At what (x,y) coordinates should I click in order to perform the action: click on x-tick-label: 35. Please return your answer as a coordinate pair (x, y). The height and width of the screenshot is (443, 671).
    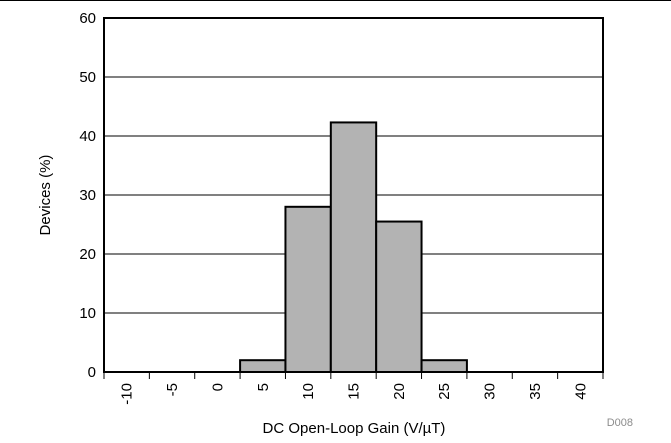
    Looking at the image, I should click on (535, 391).